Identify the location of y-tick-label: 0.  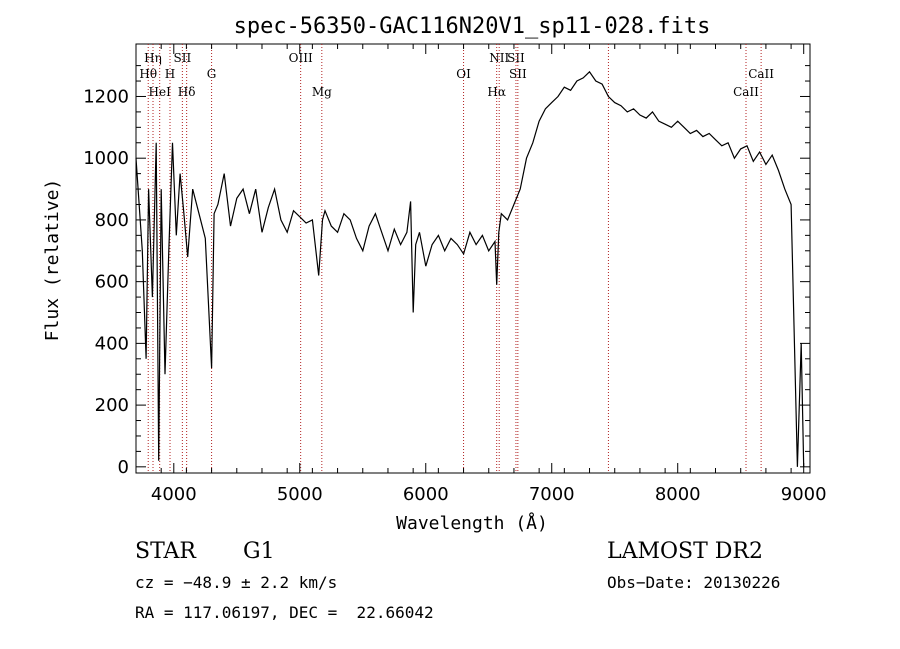
(123, 467).